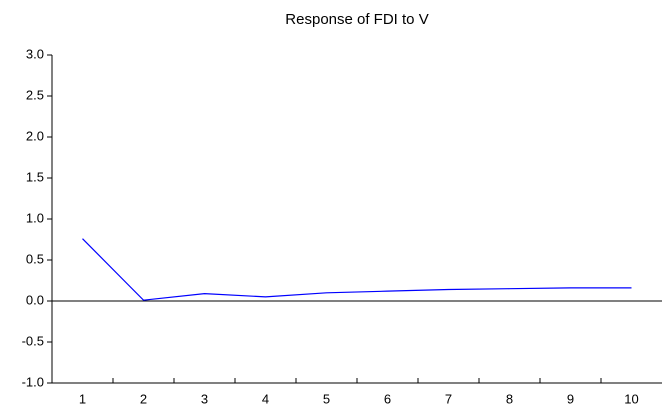 This screenshot has width=665, height=413. I want to click on y-tick-label: 2.0, so click(35, 135).